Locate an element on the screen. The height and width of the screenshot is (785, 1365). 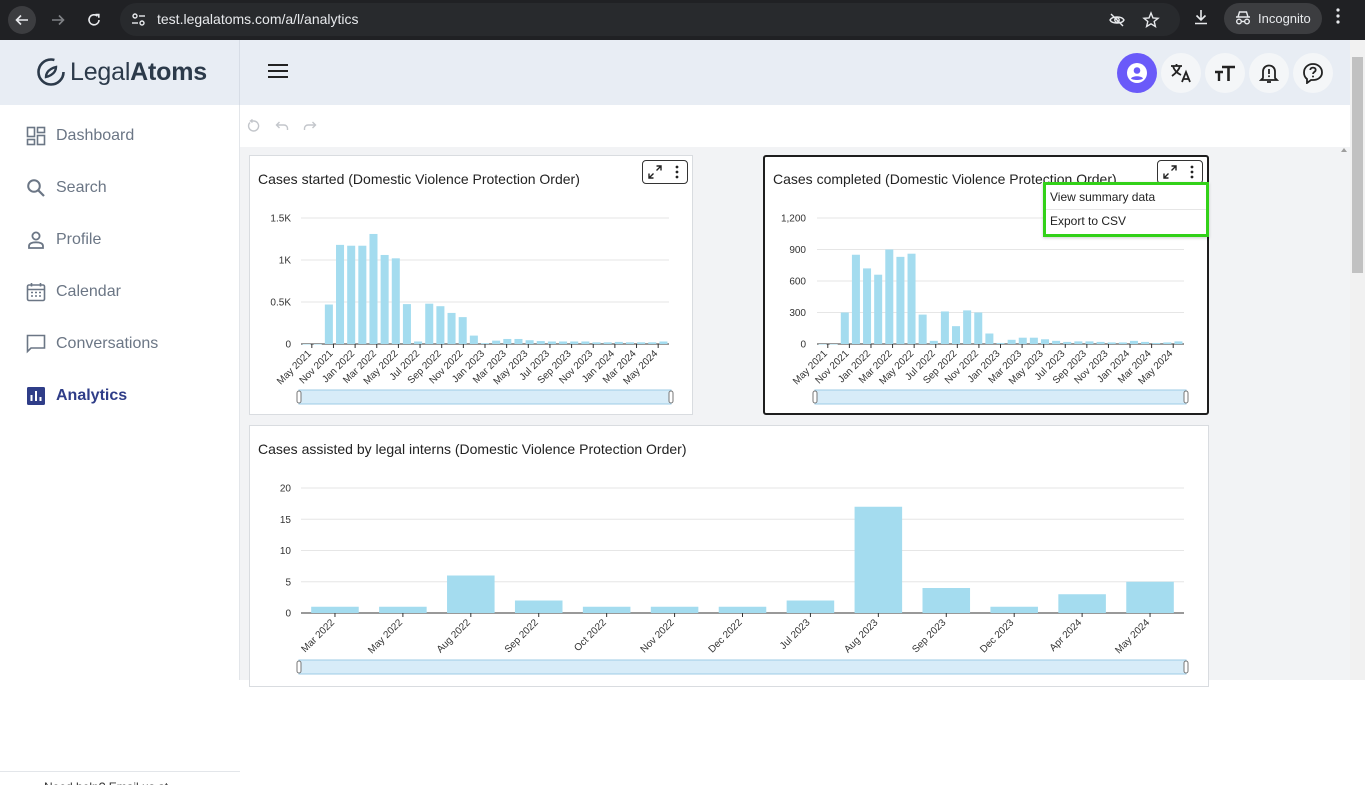
site-info-icon is located at coordinates (138, 19).